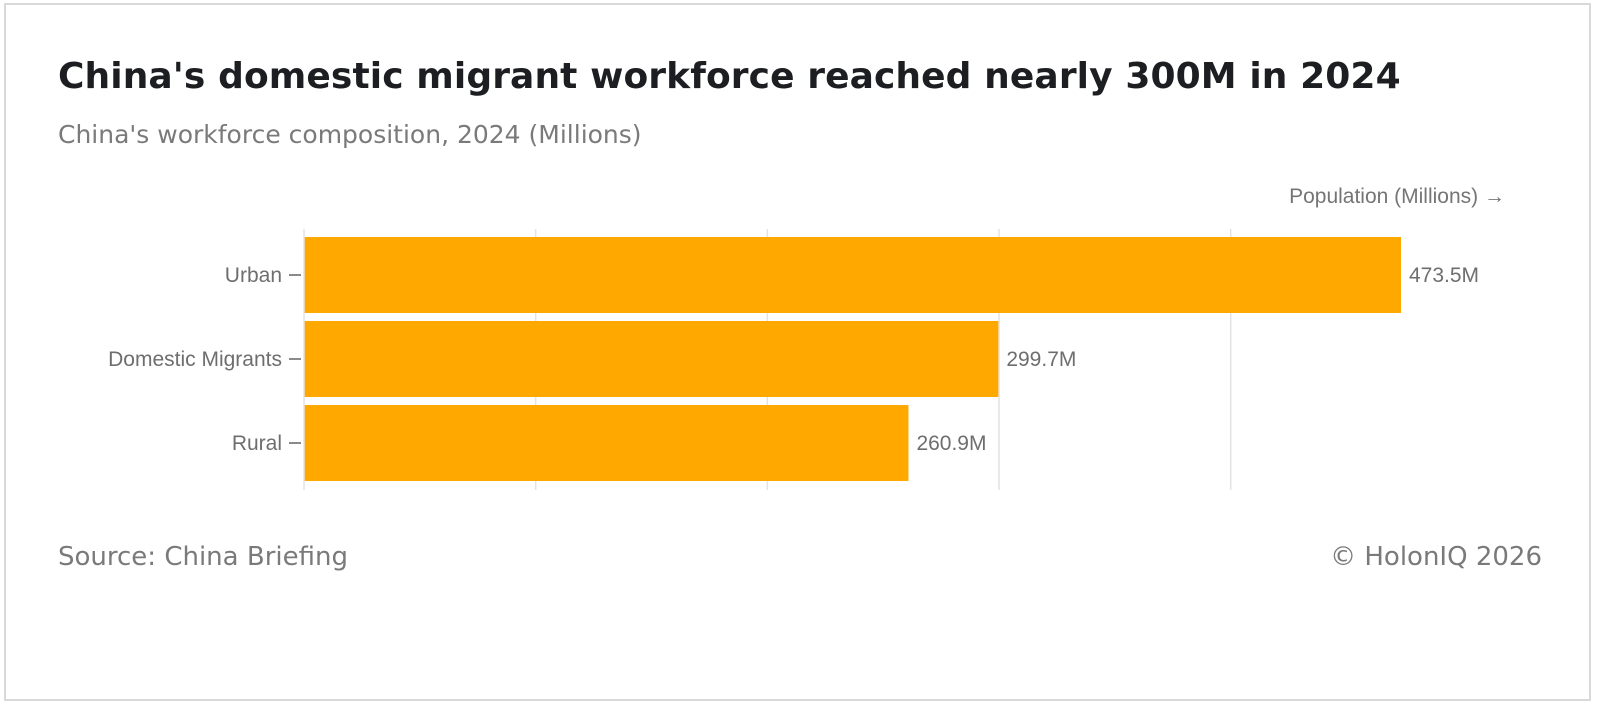 Image resolution: width=1600 pixels, height=707 pixels. Describe the element at coordinates (195, 359) in the screenshot. I see `category-label: Domestic Migrants` at that location.